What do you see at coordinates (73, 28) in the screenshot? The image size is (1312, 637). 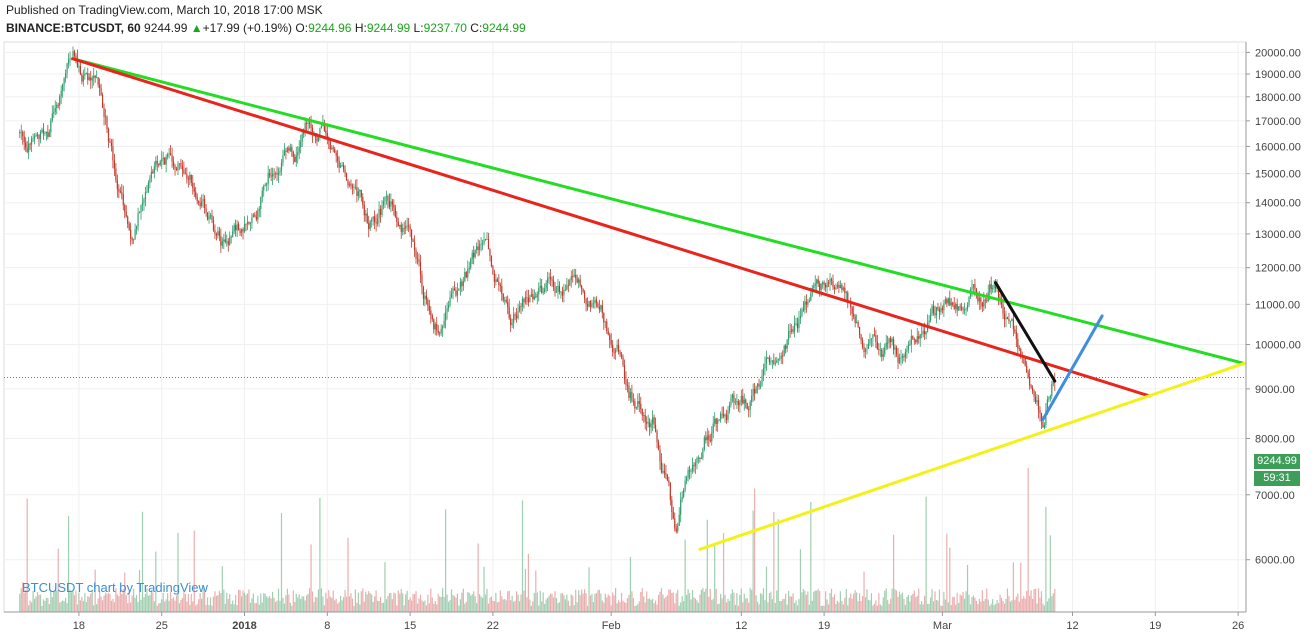 I see `symbol-label: BINANCE:BTCUSDT, 60` at bounding box center [73, 28].